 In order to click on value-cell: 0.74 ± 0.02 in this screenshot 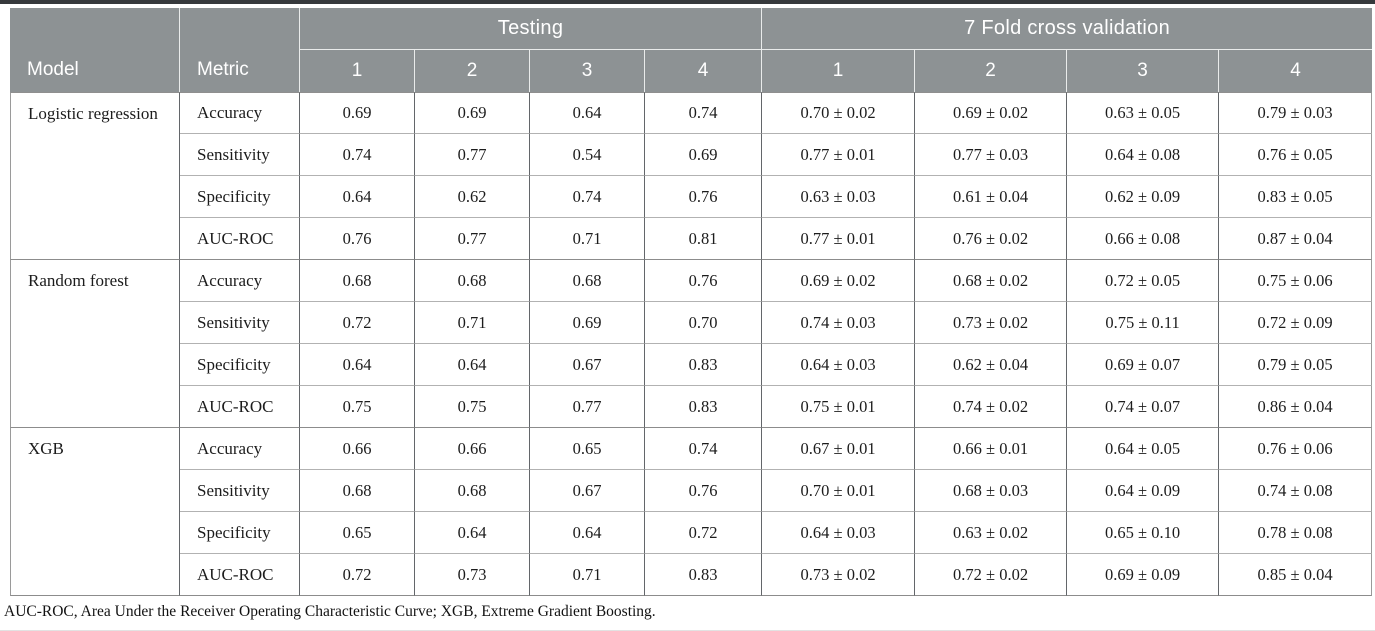, I will do `click(991, 407)`.